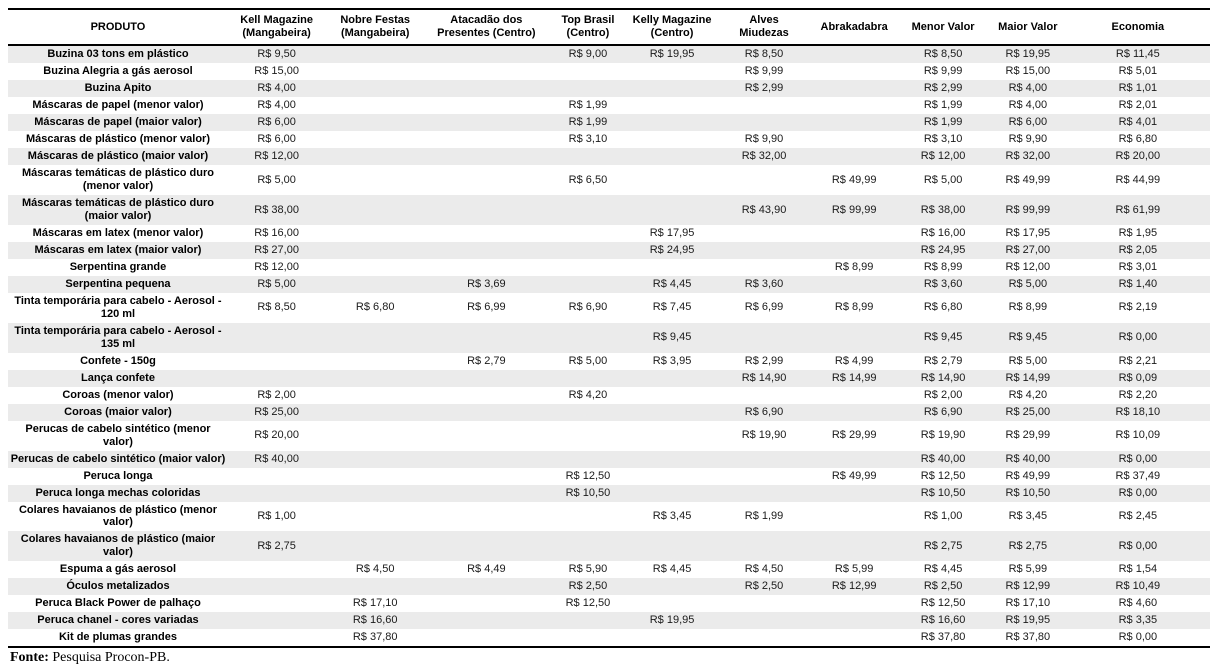 This screenshot has width=1222, height=666. I want to click on price-cell: R$ 40,00, so click(1028, 458).